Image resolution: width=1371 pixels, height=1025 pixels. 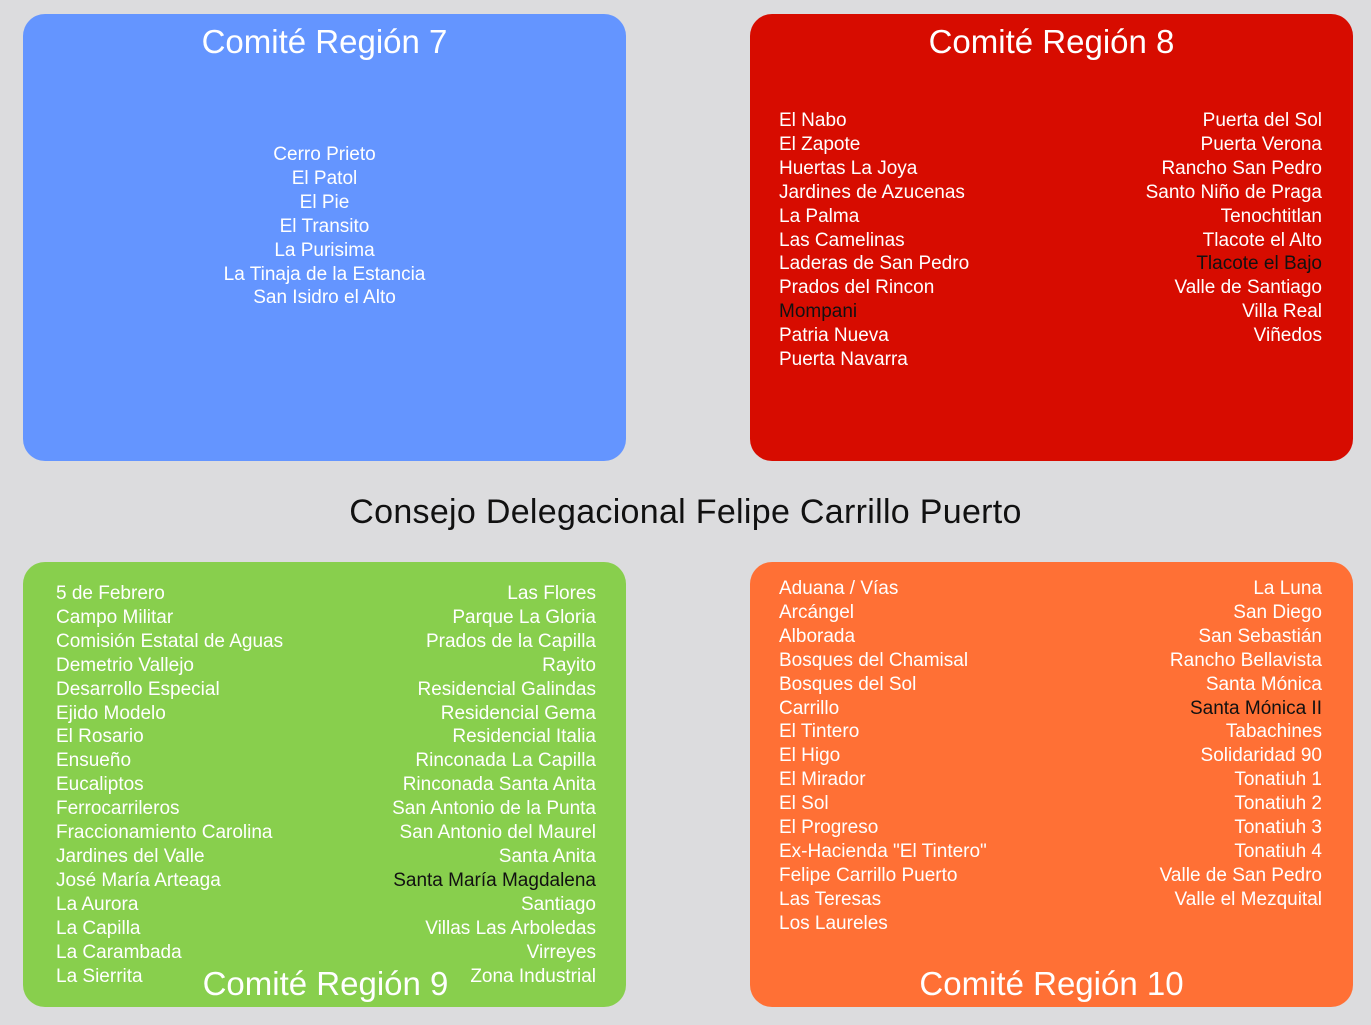 What do you see at coordinates (822, 780) in the screenshot?
I see `neighborhood-item: El Mirador` at bounding box center [822, 780].